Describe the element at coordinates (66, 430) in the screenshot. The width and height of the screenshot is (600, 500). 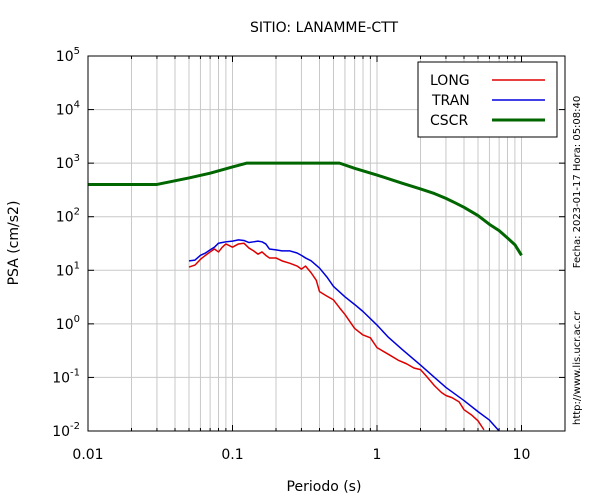
I see `y-tick-label: 10⁻²` at that location.